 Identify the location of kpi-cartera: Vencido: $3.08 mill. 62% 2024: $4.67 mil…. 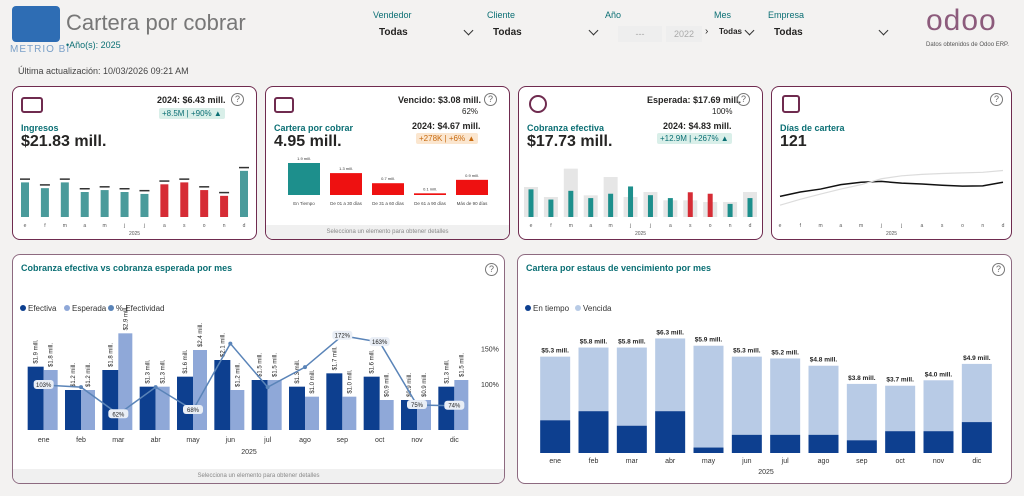
(387, 163).